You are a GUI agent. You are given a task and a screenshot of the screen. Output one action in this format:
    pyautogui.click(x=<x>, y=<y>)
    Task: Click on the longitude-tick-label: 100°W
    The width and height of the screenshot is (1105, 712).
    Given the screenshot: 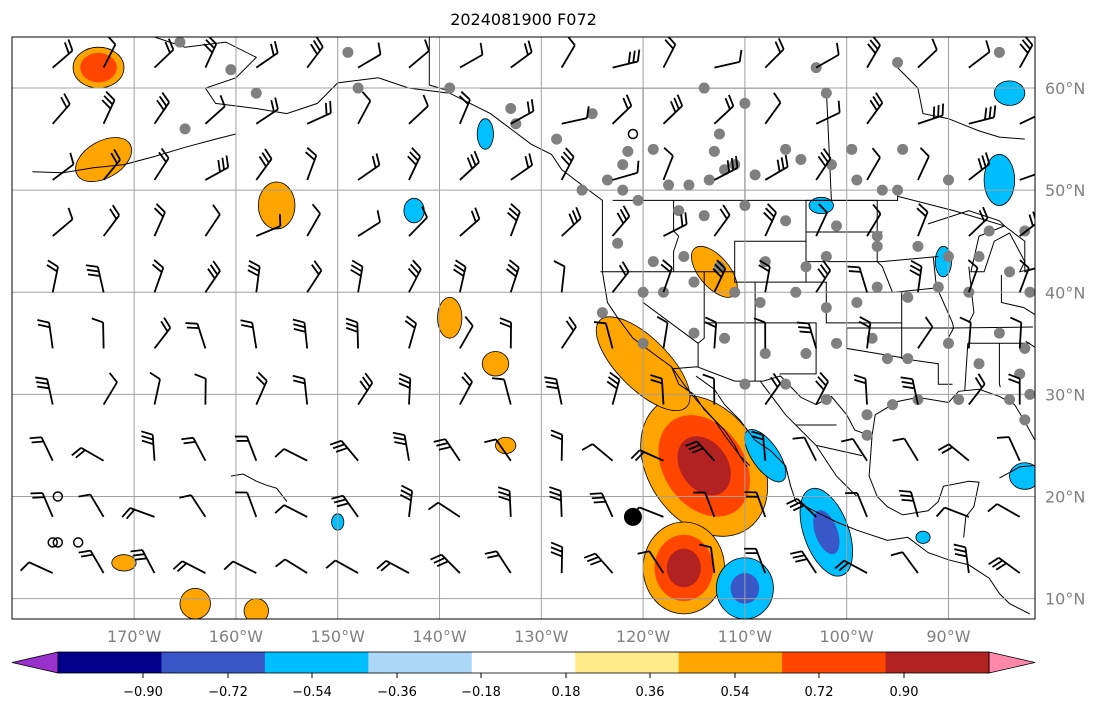 What is the action you would take?
    pyautogui.click(x=847, y=636)
    